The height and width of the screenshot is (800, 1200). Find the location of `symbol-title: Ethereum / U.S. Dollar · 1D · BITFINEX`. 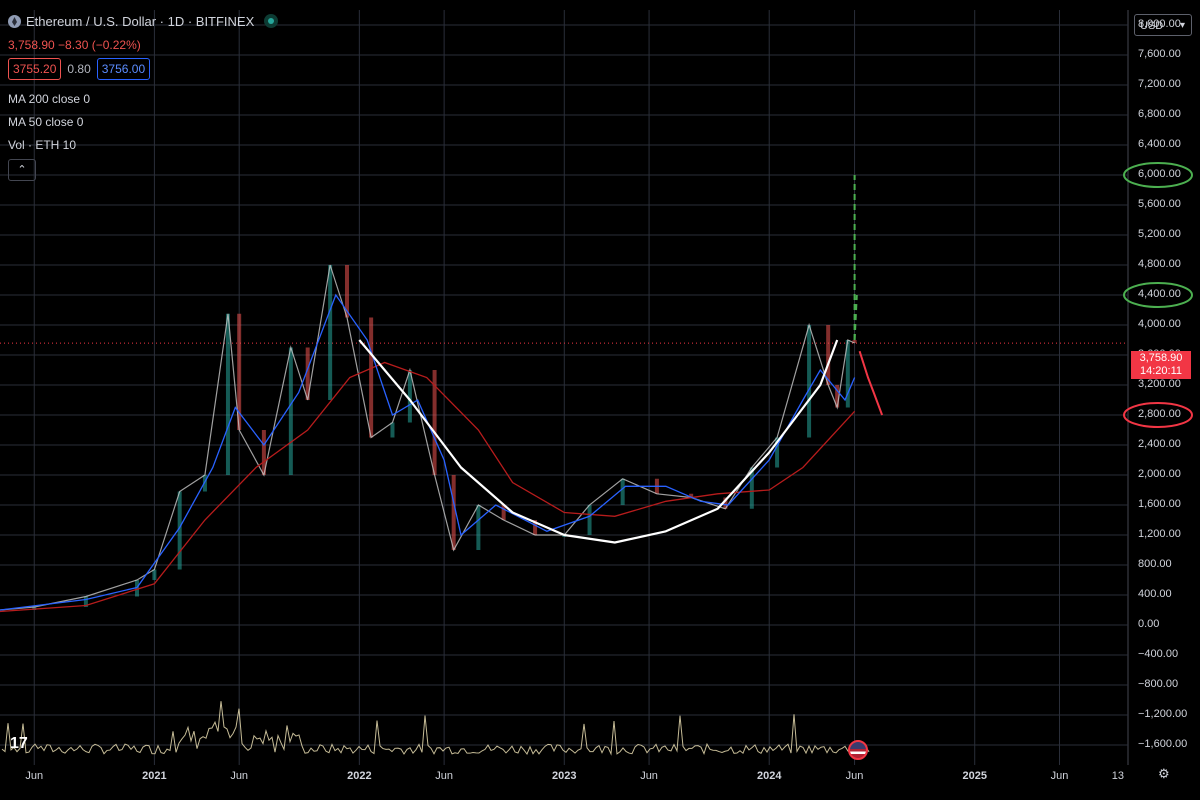

symbol-title: Ethereum / U.S. Dollar · 1D · BITFINEX is located at coordinates (143, 21).